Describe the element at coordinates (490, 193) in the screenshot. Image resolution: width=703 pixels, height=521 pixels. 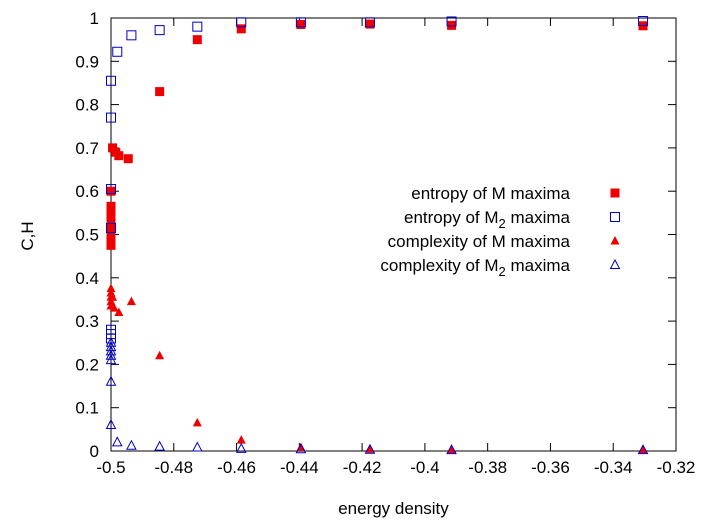
I see `legend-label: entropy of M maxima` at that location.